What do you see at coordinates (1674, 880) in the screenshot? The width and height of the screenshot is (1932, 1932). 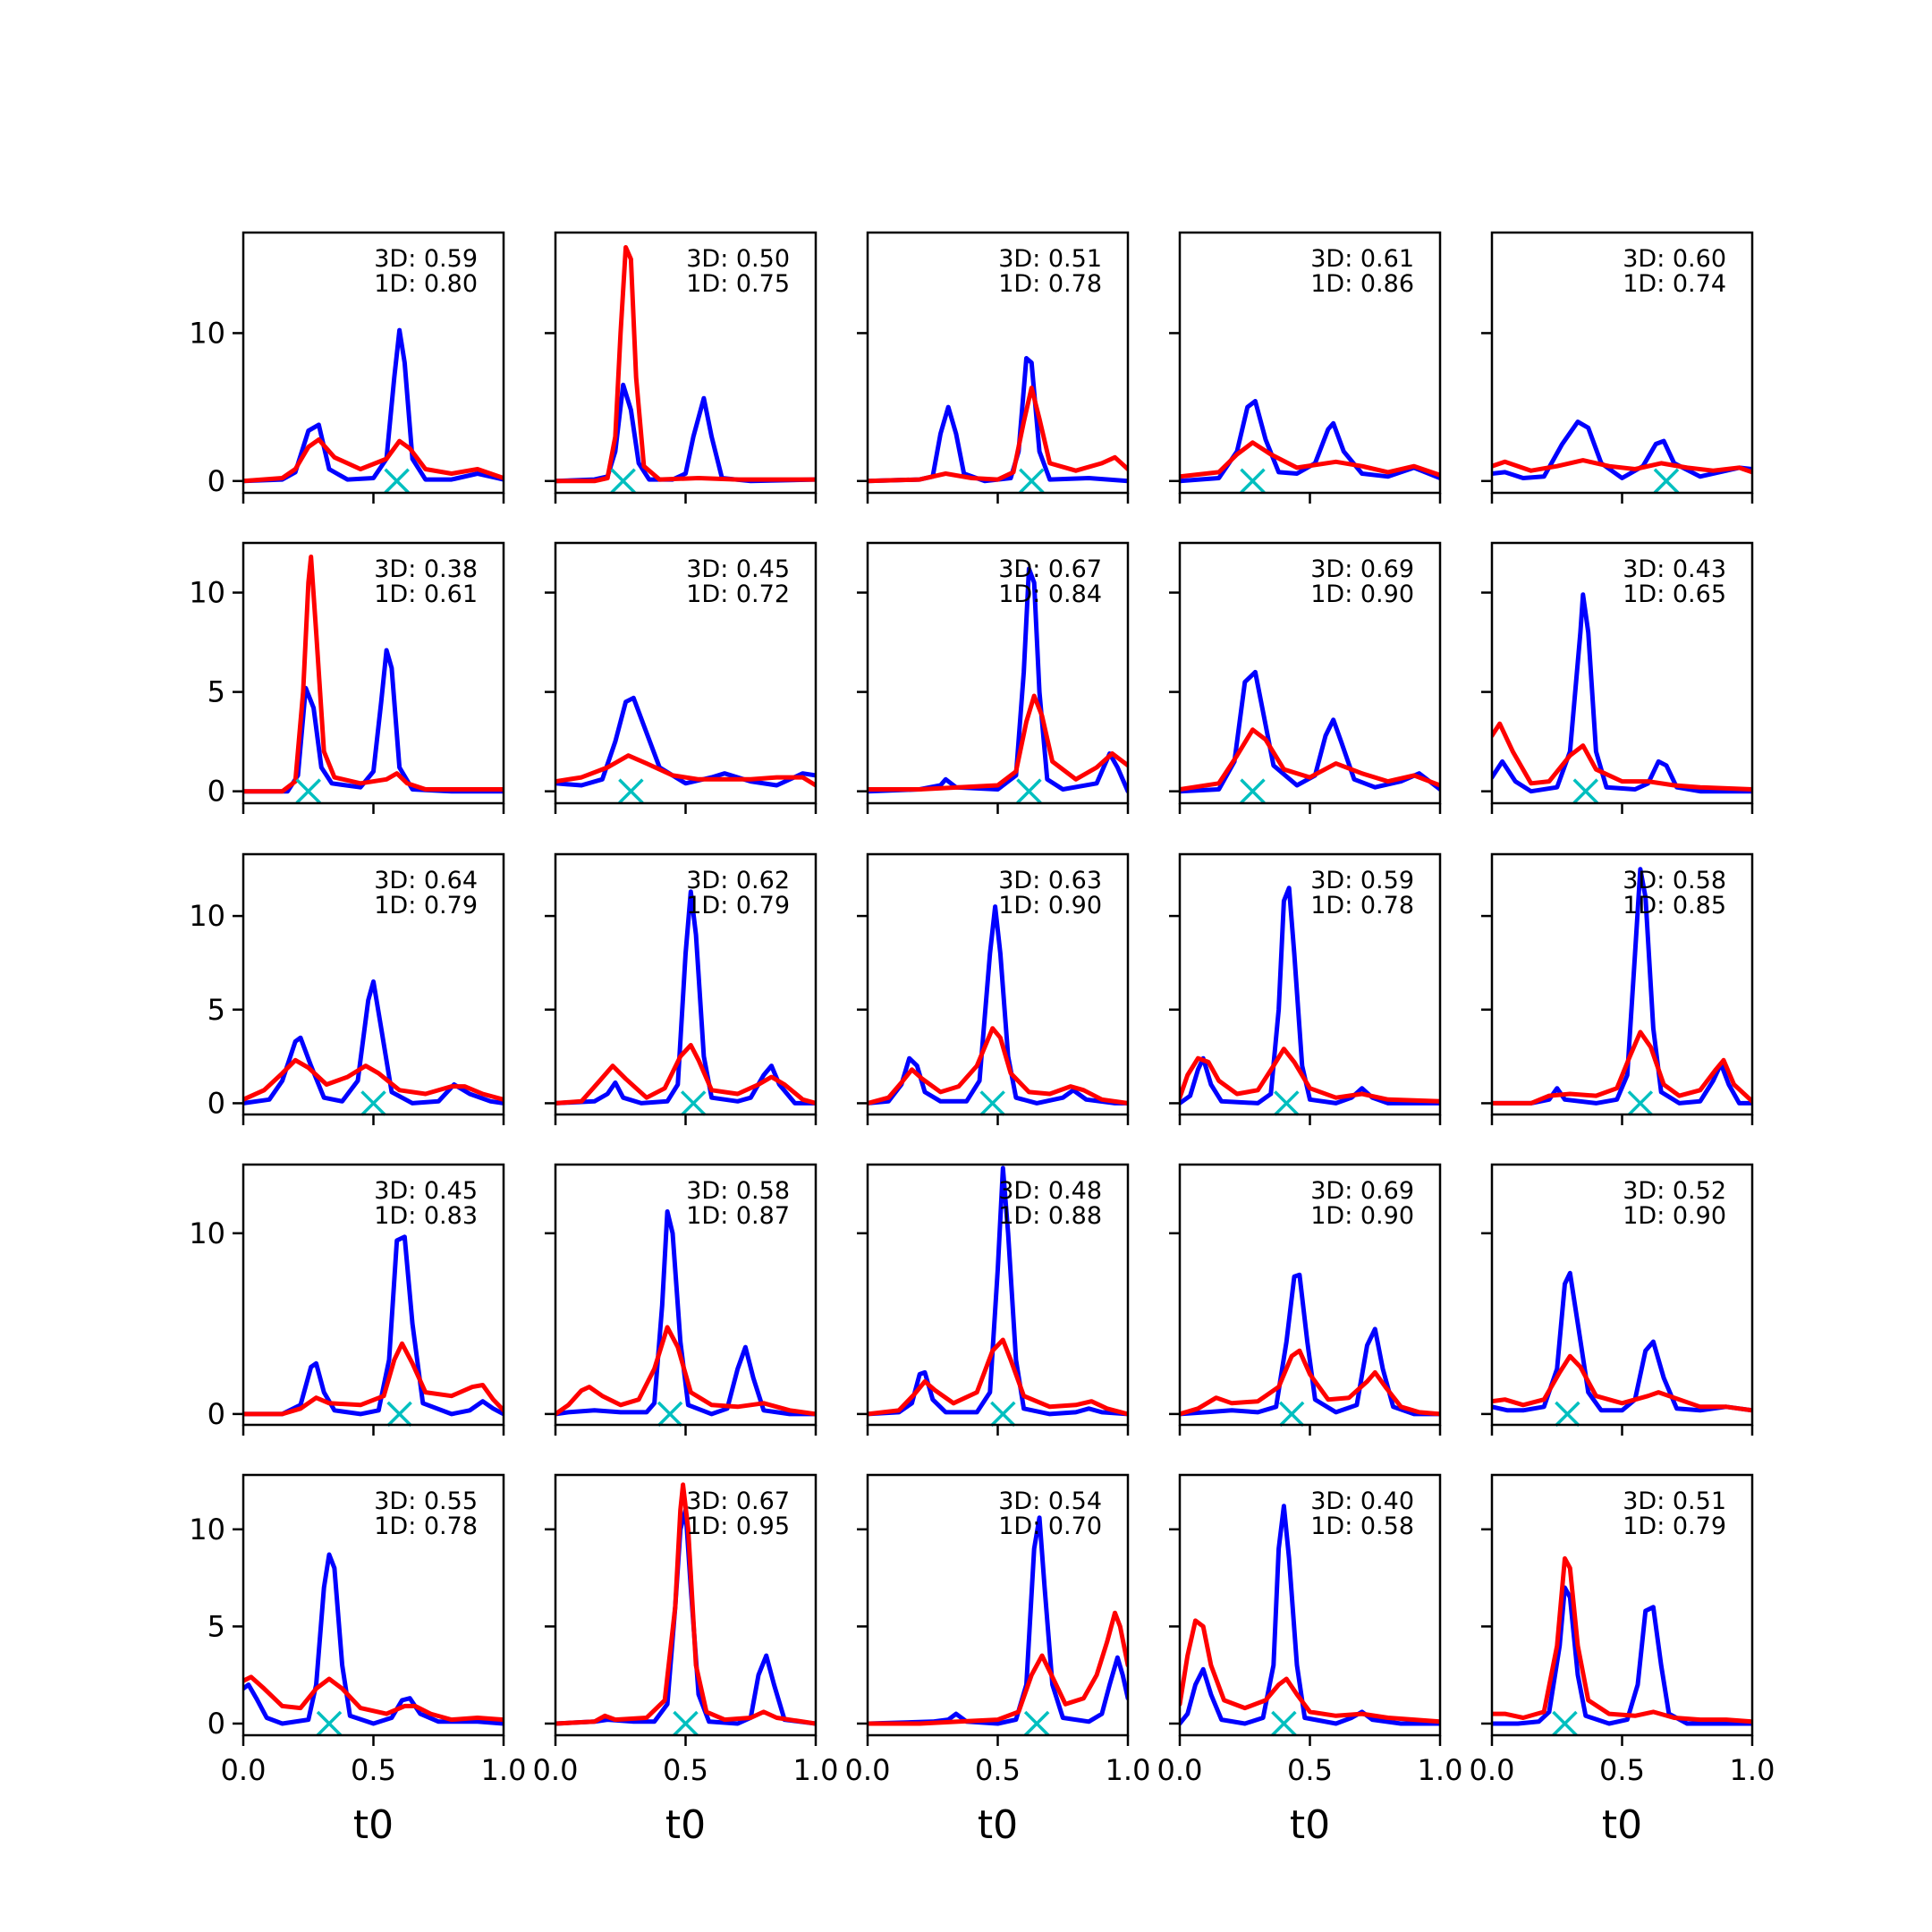 I see `score-annotation: 3D: 0.58` at bounding box center [1674, 880].